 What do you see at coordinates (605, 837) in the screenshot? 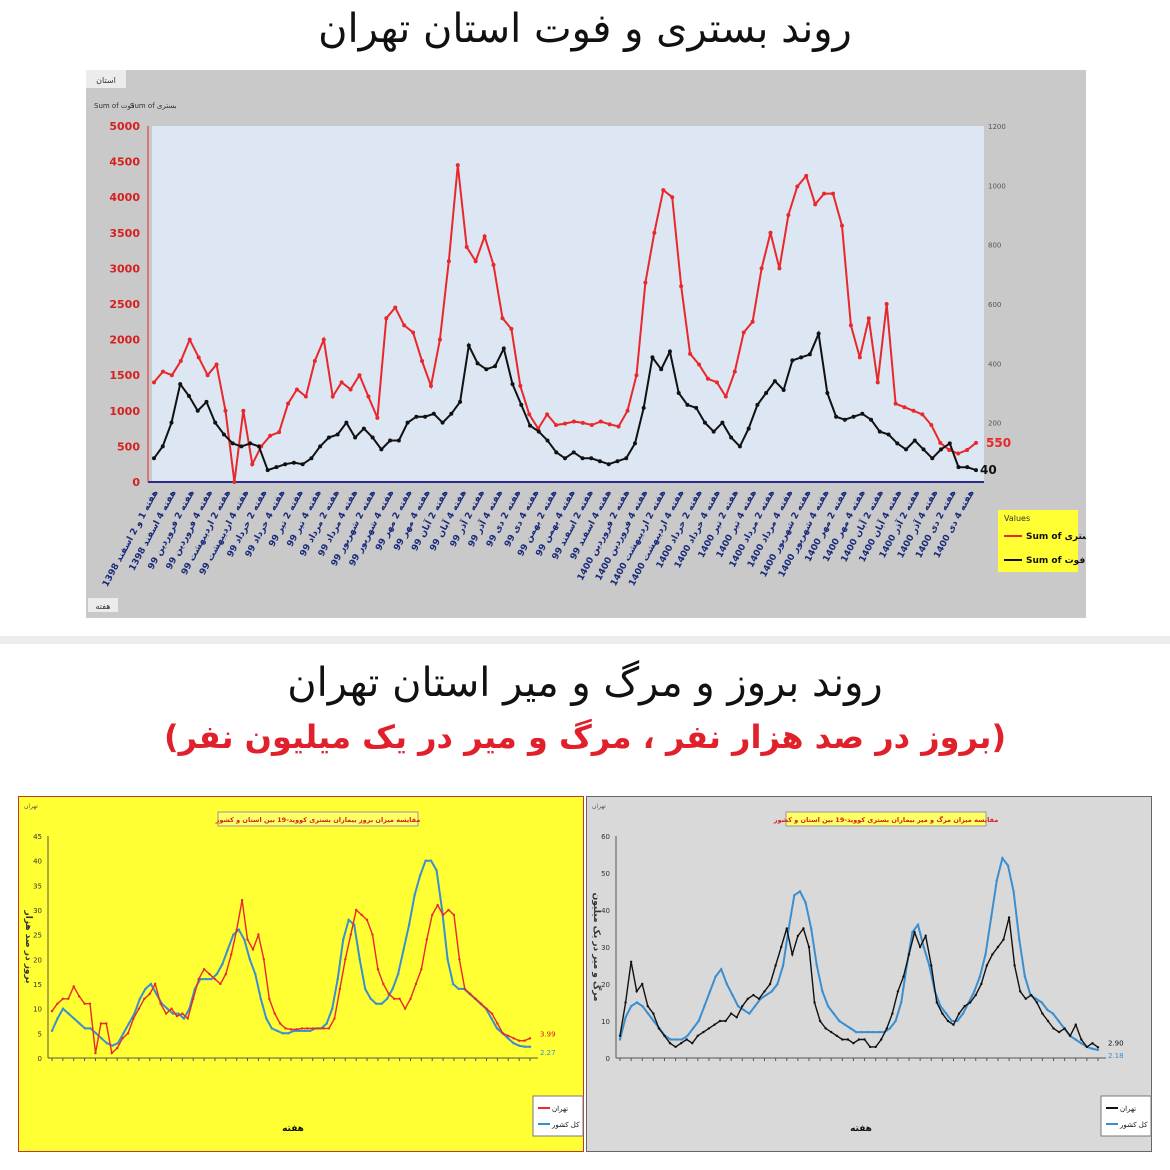
I see `y-tick-label: 60` at bounding box center [605, 837].